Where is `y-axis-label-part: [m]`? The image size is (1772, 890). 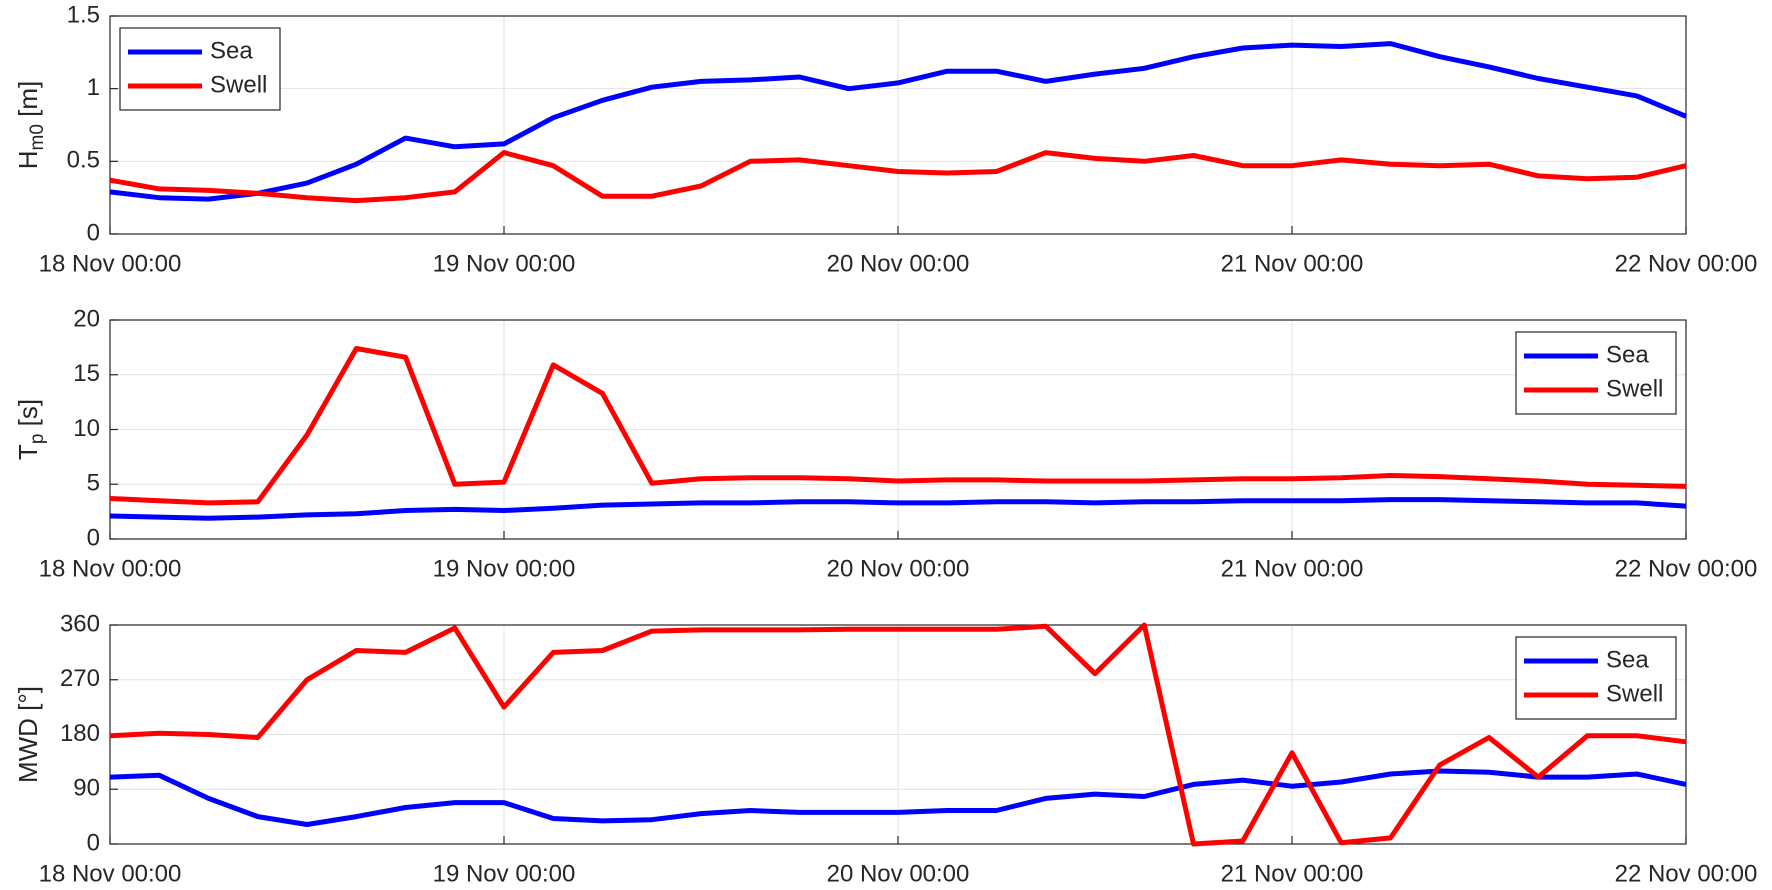
y-axis-label-part: [m] is located at coordinates (28, 102).